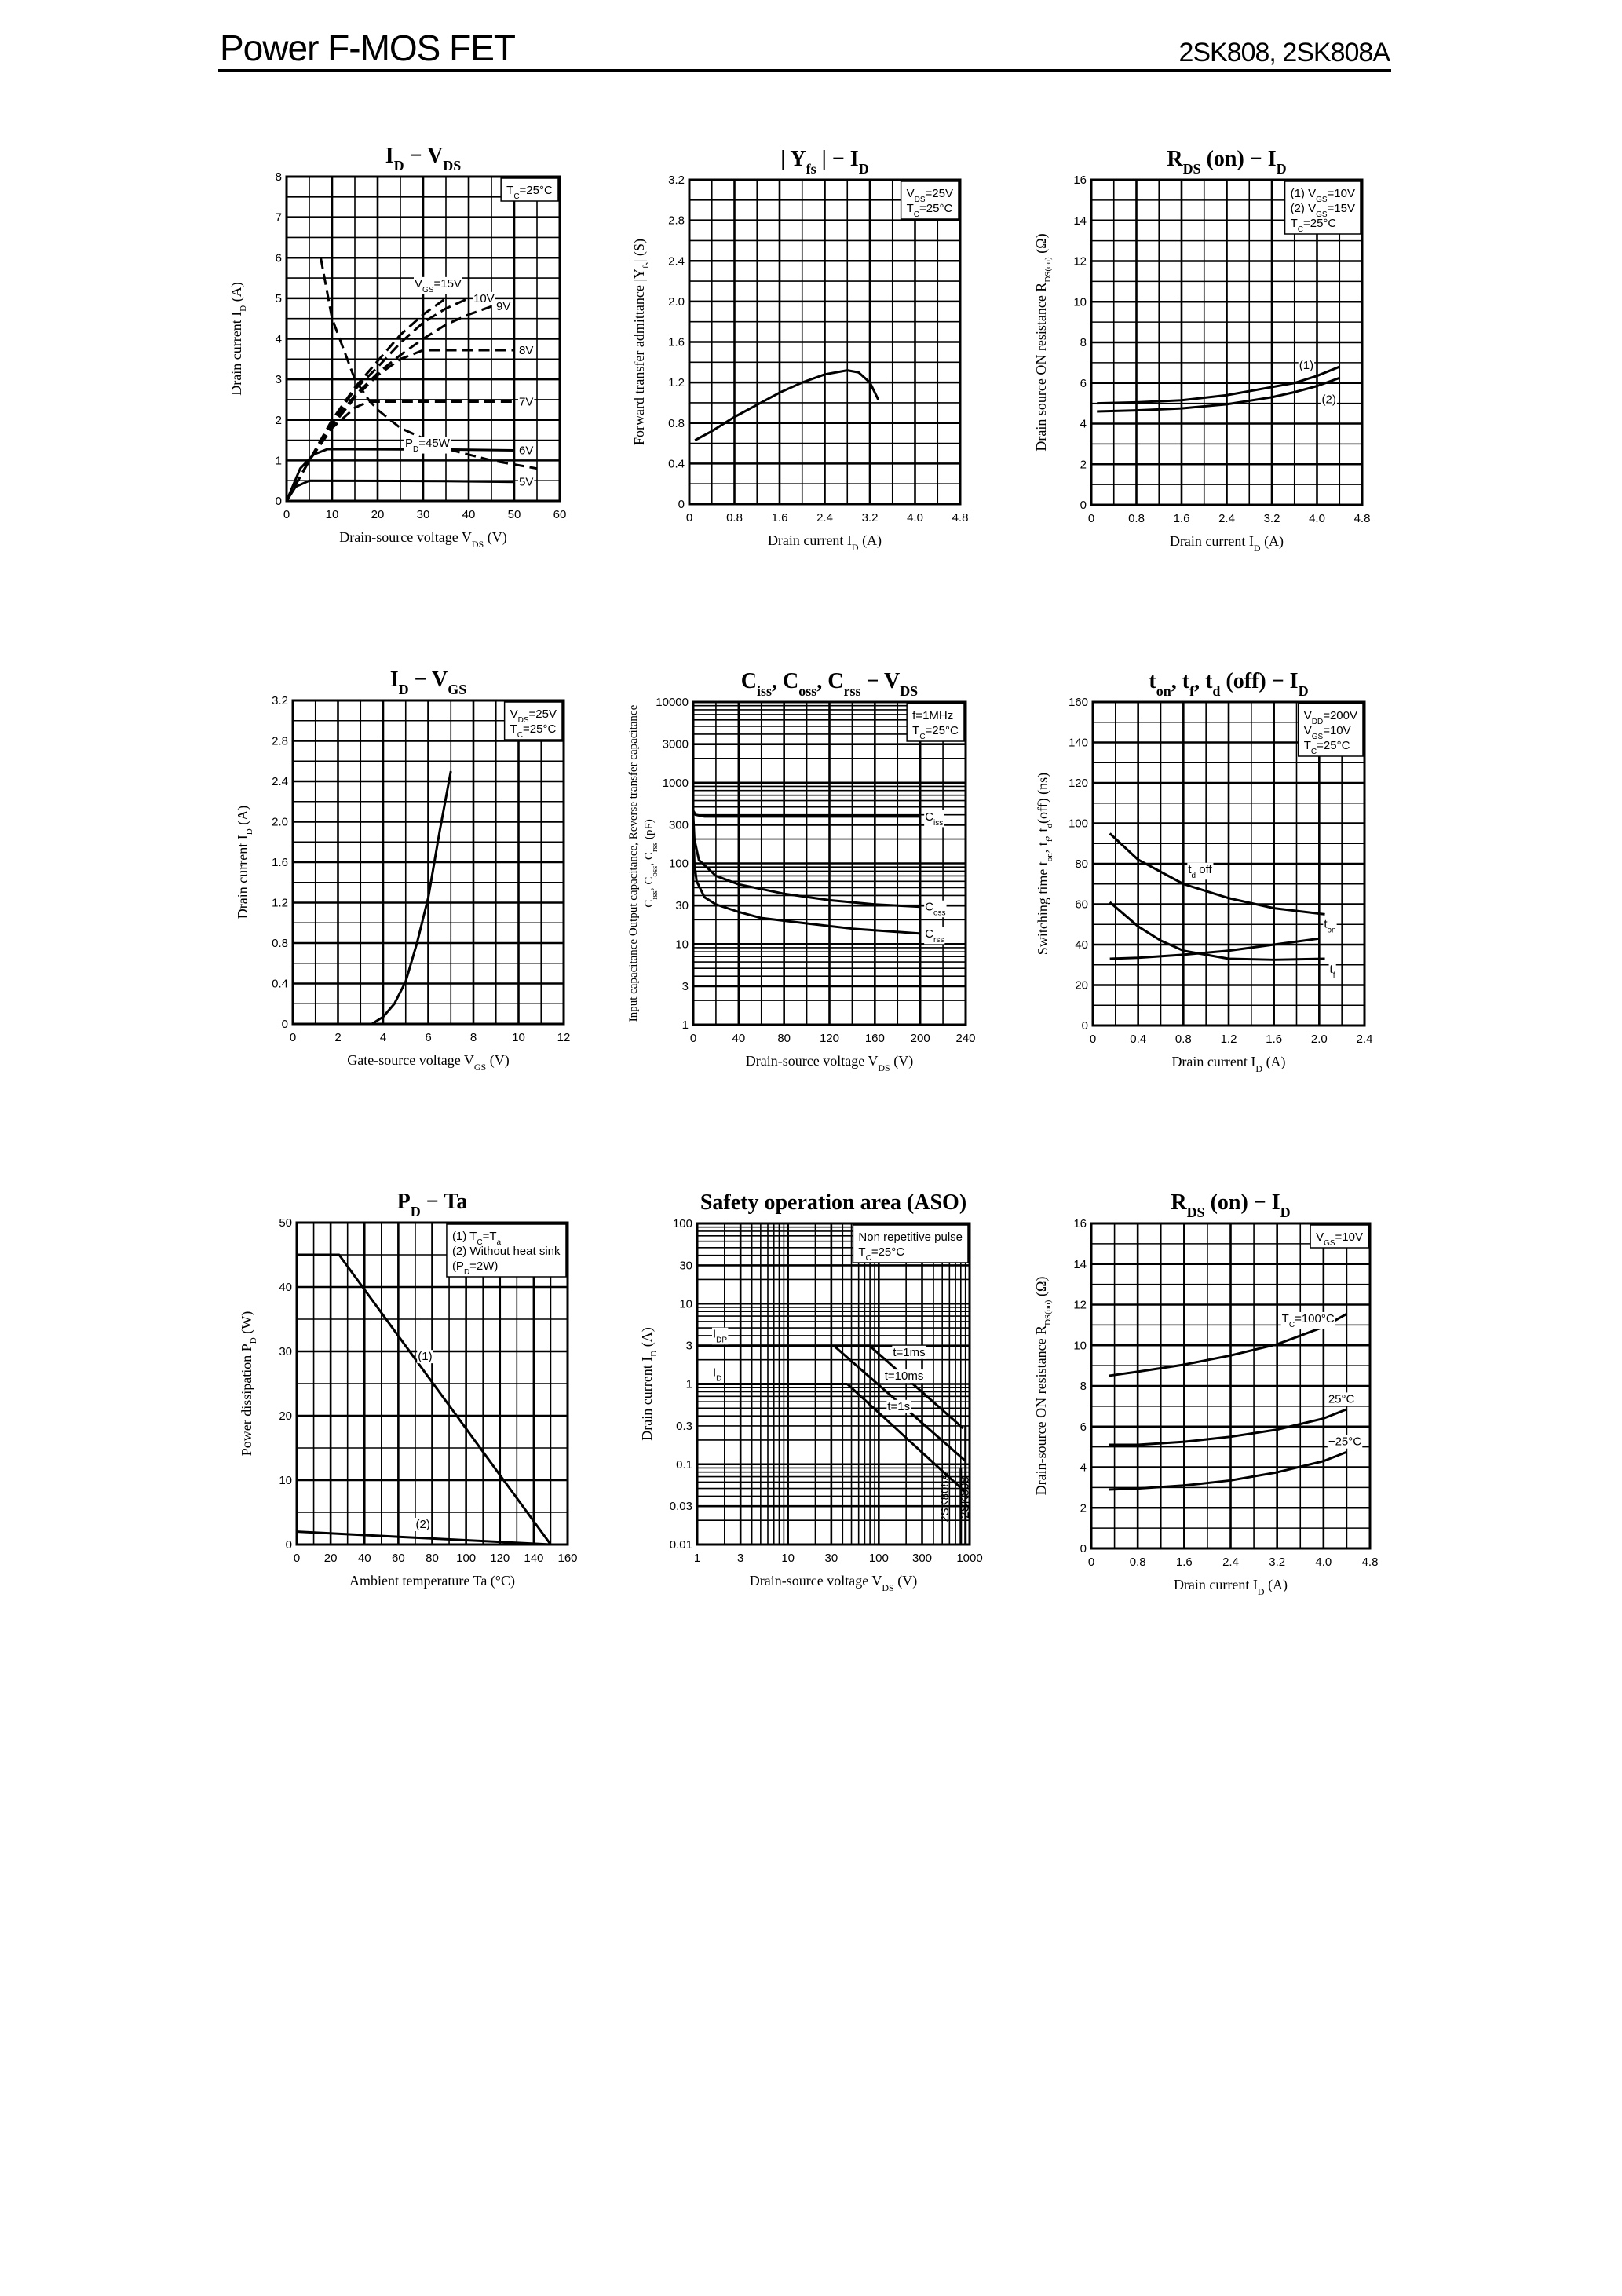 This screenshot has width=1622, height=2296. What do you see at coordinates (910, 1237) in the screenshot?
I see `legend-entry: Non repetitive pulse` at bounding box center [910, 1237].